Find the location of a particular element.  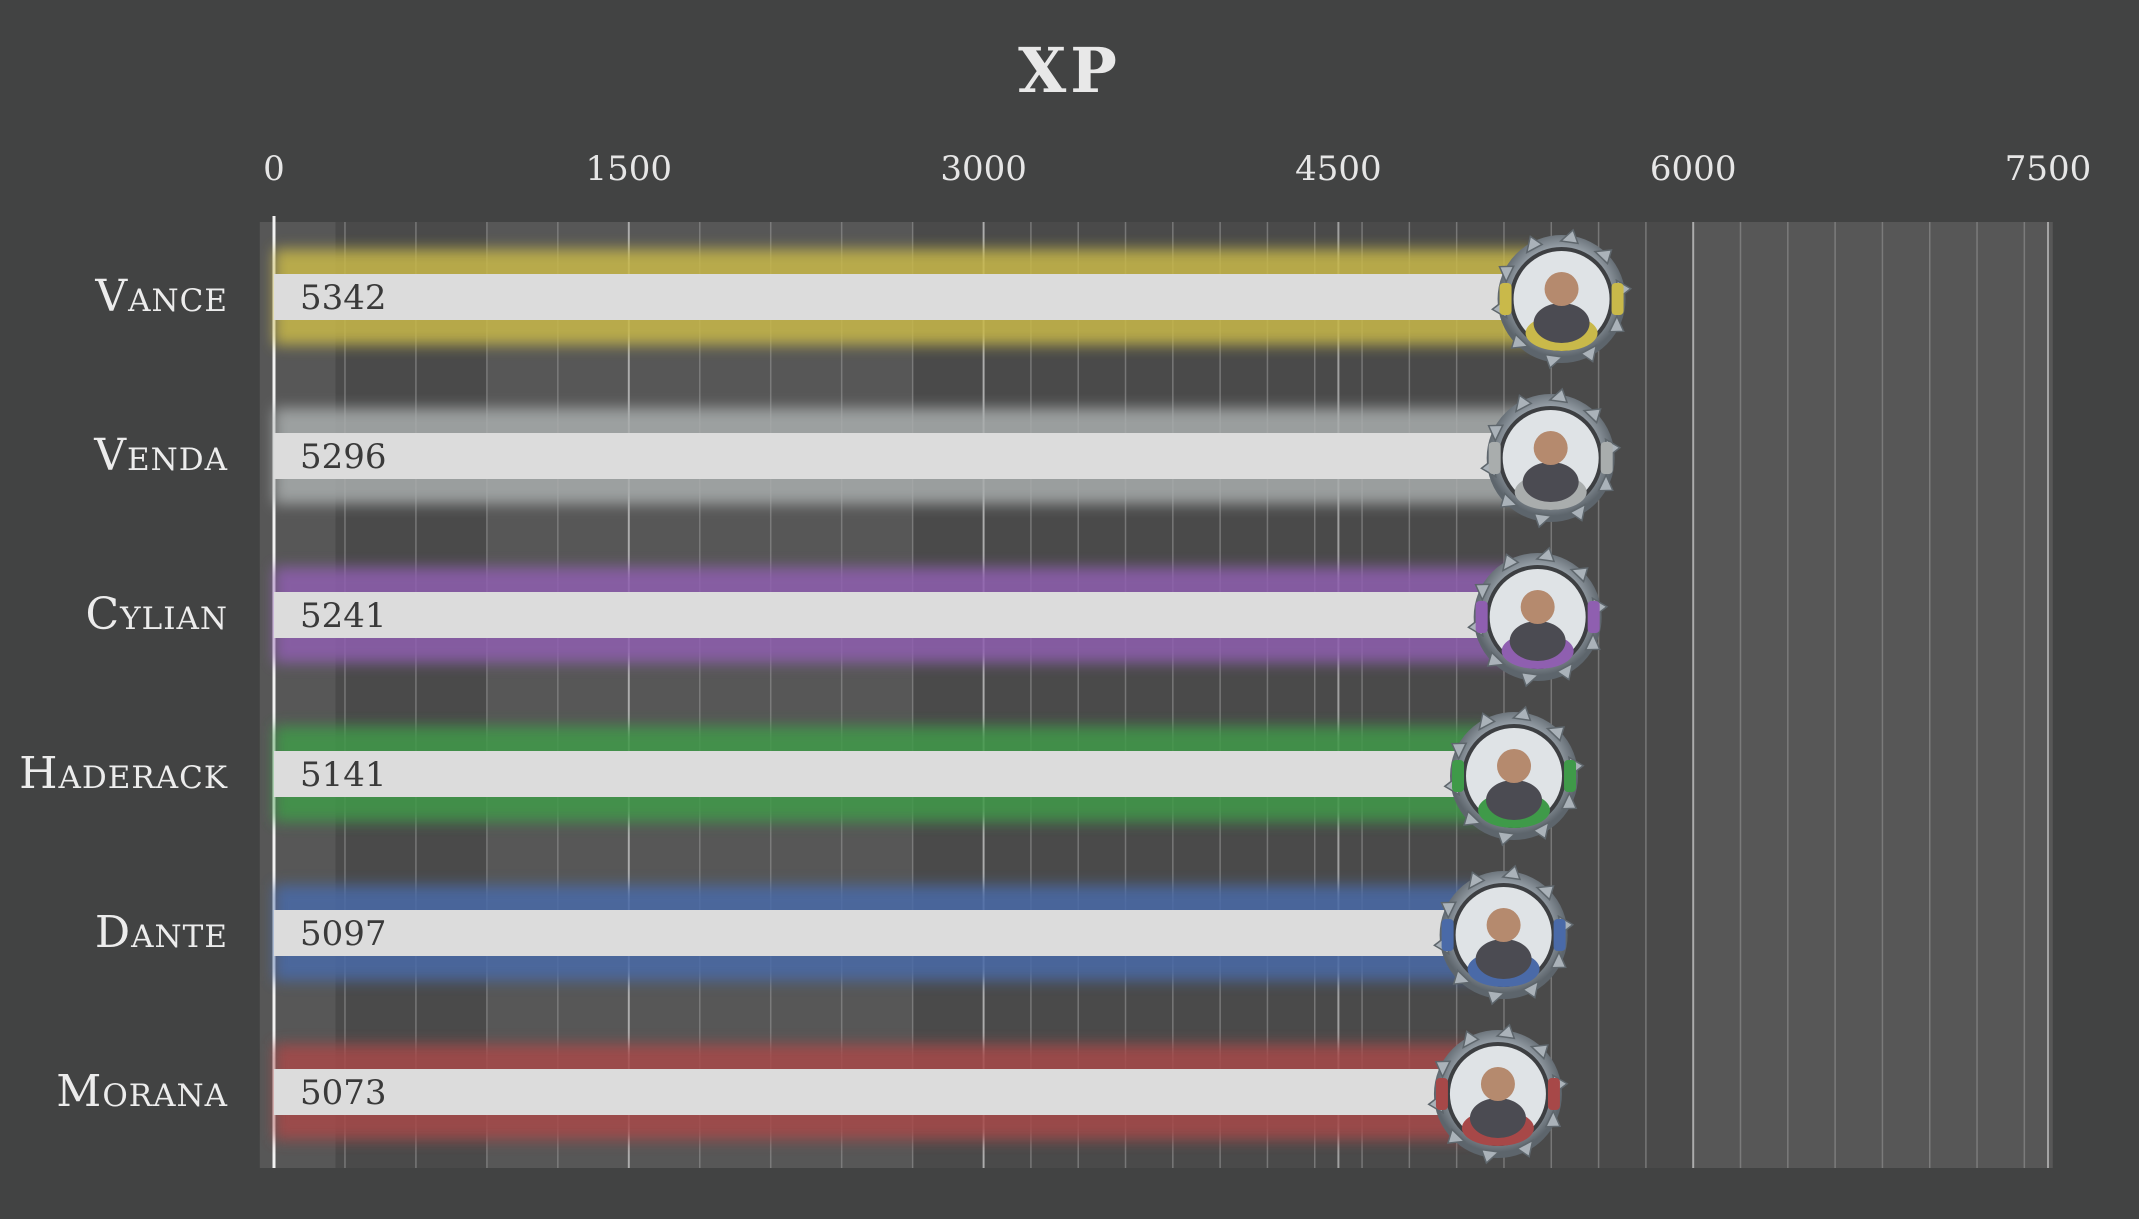

portrait-morana-icon is located at coordinates (1498, 1094).